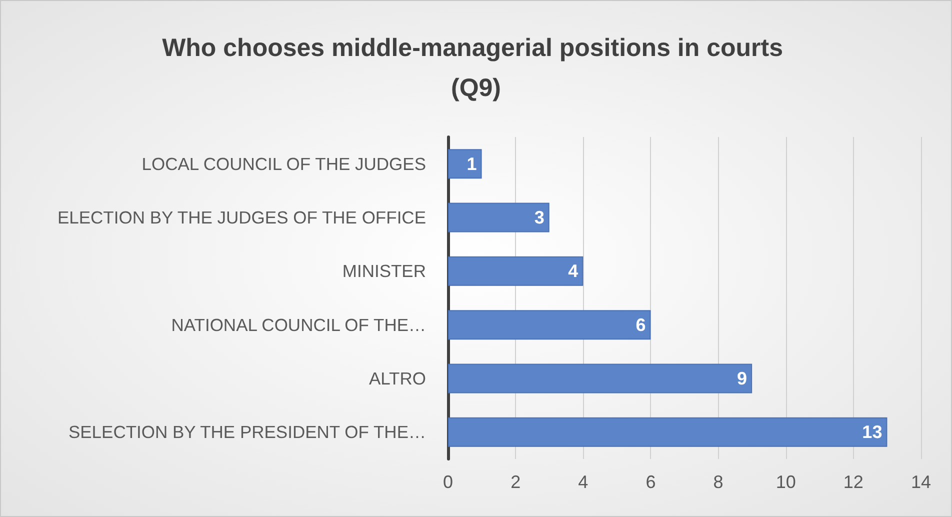  What do you see at coordinates (384, 271) in the screenshot?
I see `y-tick-label: MINISTER` at bounding box center [384, 271].